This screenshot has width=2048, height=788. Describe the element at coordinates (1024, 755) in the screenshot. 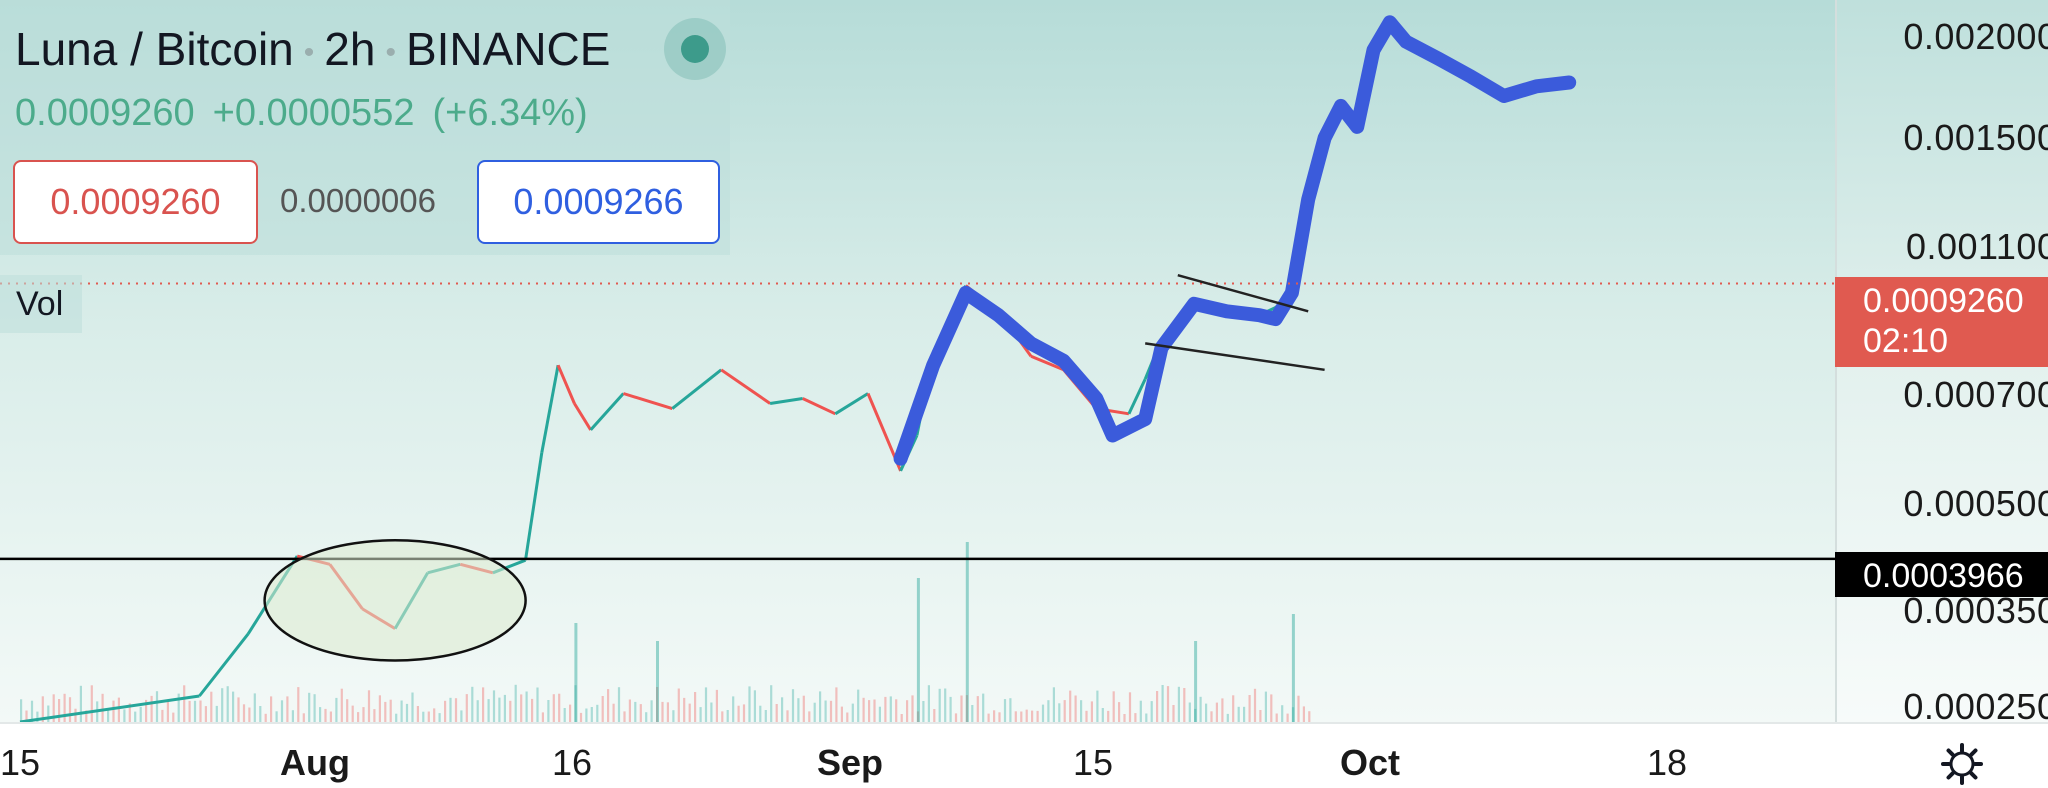

I see `time-axis` at that location.